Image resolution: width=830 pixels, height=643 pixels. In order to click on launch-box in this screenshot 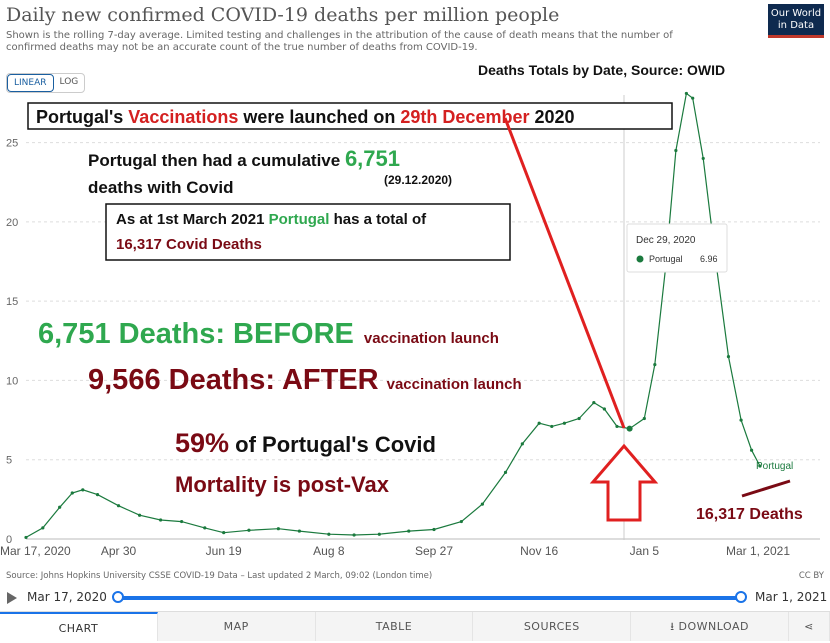, I will do `click(350, 116)`.